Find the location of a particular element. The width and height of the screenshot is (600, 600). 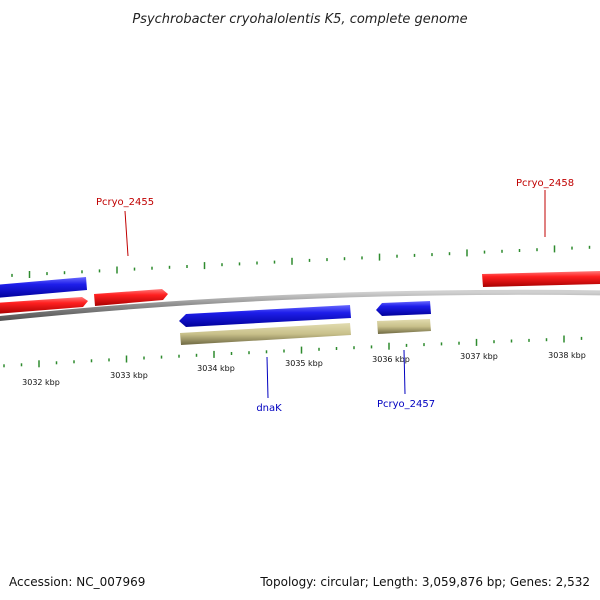

gene-label-pcryo-2455: Pcryo_2455 is located at coordinates (125, 202).